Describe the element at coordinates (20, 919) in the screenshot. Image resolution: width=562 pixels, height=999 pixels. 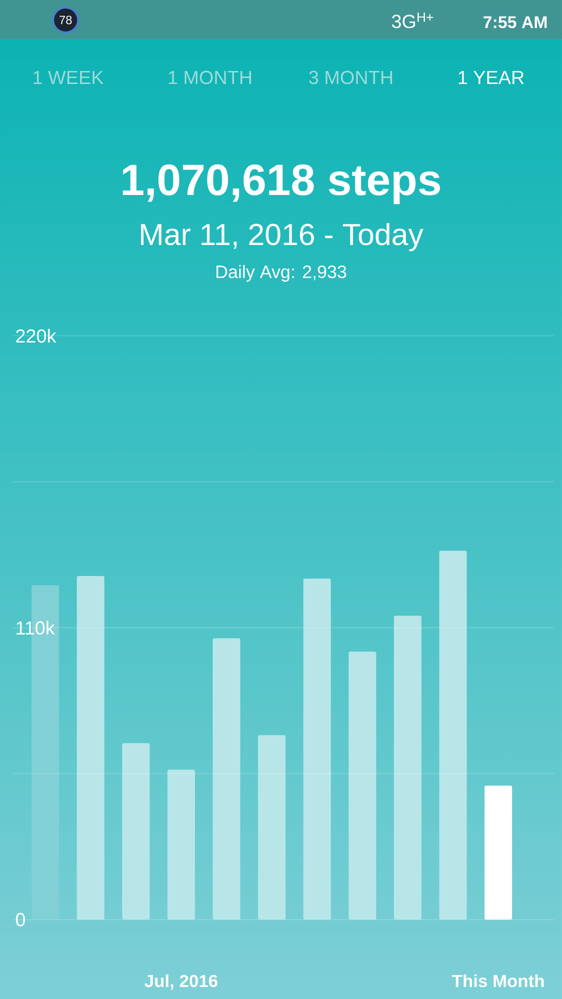
I see `y-tick-label: 0` at that location.